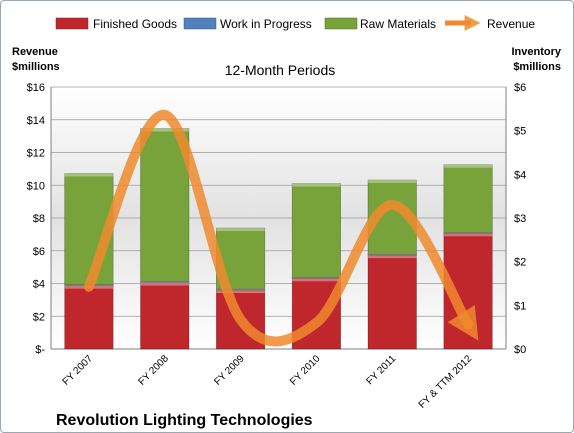  I want to click on y-left-tick-label: $2, so click(39, 317).